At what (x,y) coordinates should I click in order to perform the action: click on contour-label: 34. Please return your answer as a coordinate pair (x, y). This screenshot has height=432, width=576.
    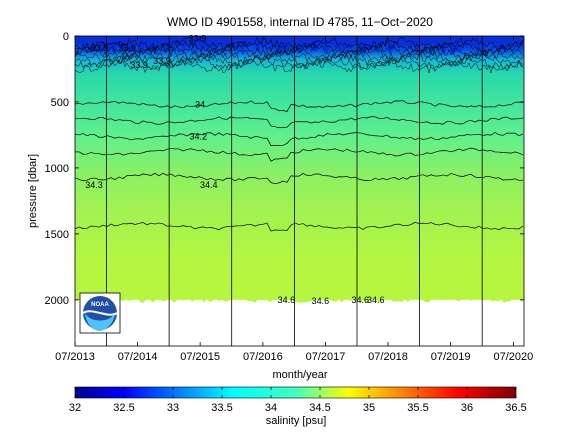
    Looking at the image, I should click on (200, 105).